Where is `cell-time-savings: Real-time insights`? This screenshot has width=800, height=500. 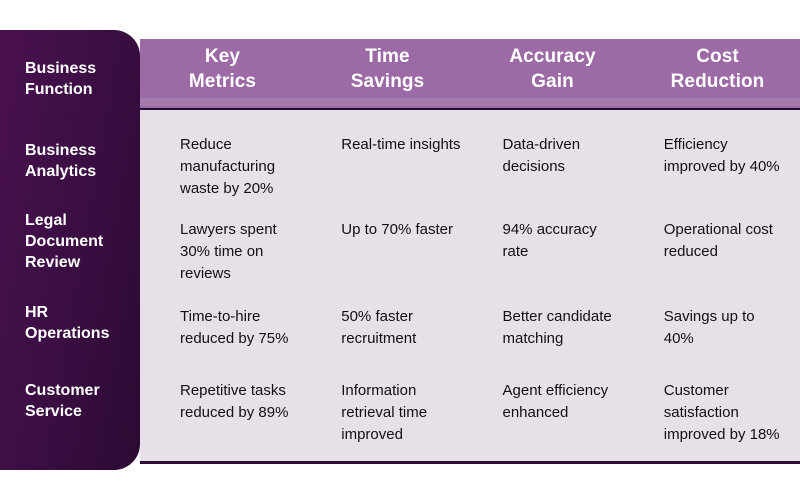
cell-time-savings: Real-time insights is located at coordinates (401, 144).